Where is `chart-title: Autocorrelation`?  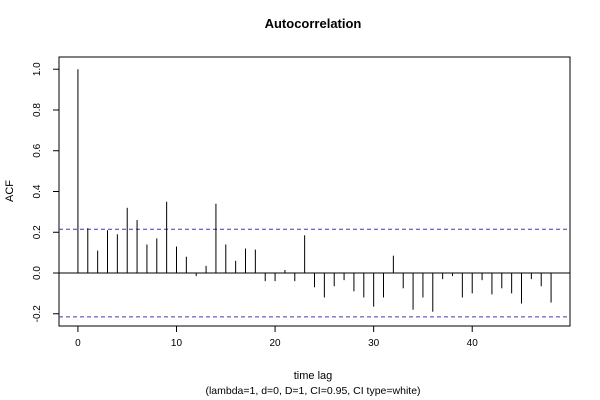 chart-title: Autocorrelation is located at coordinates (313, 23).